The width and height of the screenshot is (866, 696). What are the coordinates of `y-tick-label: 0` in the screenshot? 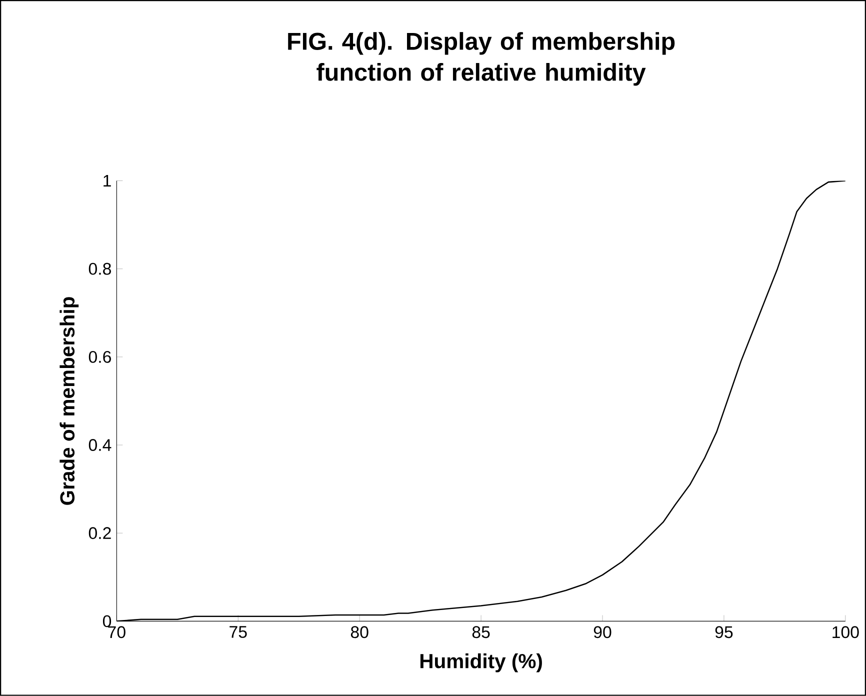 It's located at (107, 621).